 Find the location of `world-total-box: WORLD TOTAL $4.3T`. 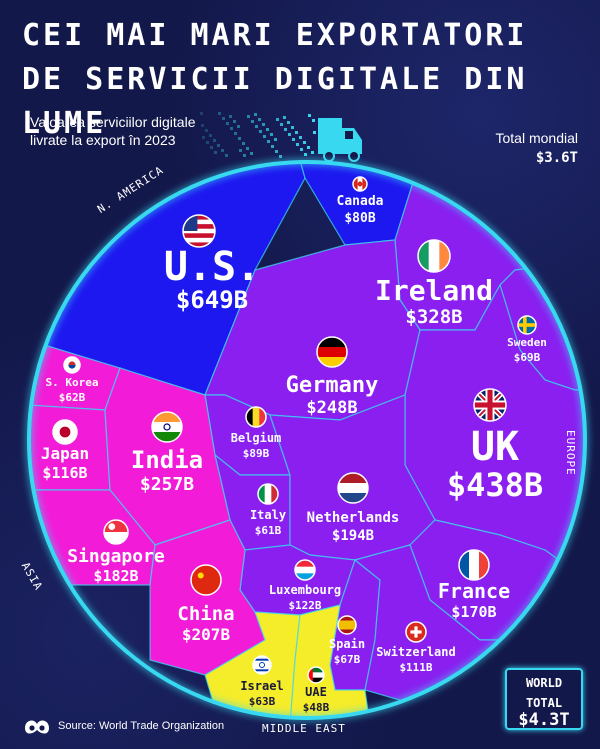

world-total-box: WORLD TOTAL $4.3T is located at coordinates (544, 699).